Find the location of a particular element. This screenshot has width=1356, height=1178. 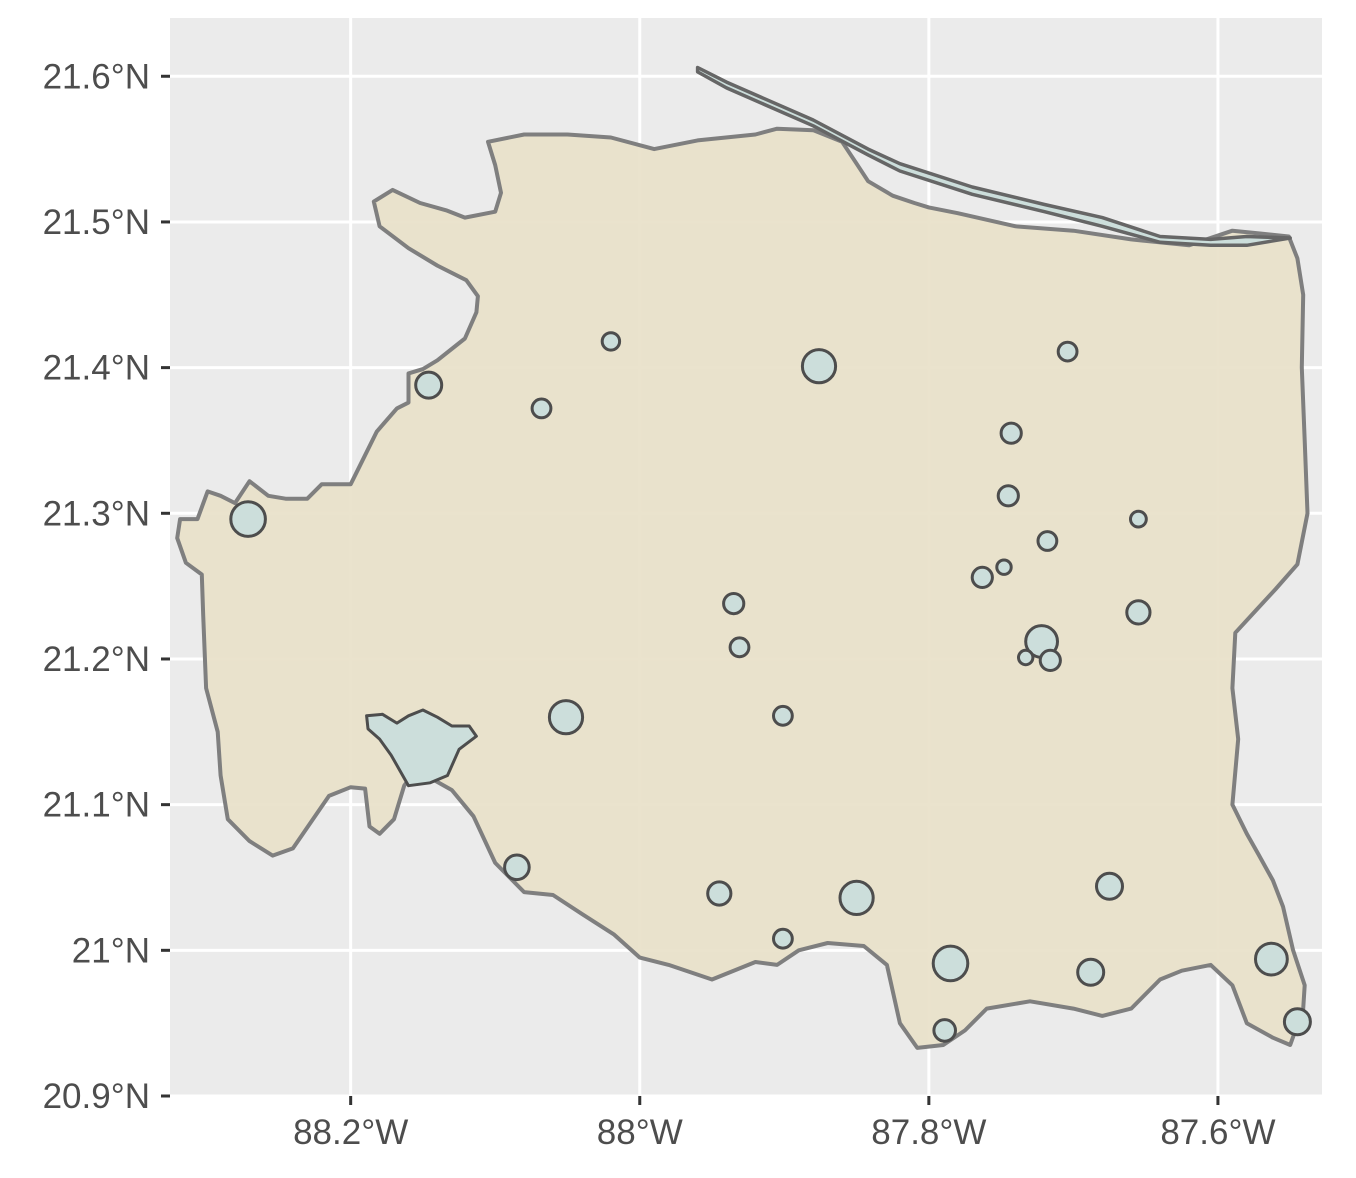

x-tick-label: 87.8°W is located at coordinates (928, 1132).